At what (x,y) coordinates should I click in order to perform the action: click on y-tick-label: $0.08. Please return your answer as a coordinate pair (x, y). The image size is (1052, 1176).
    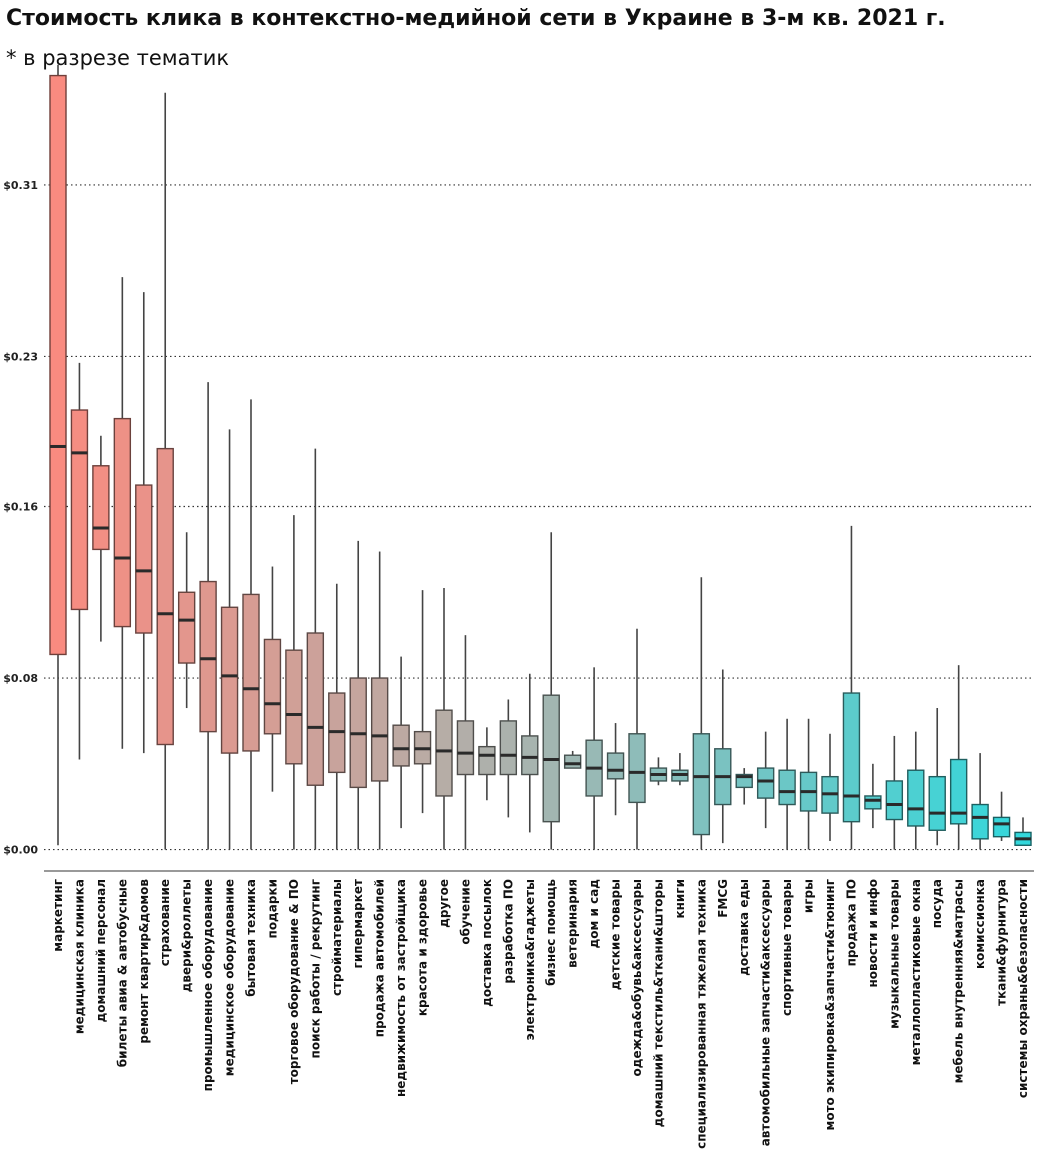
    Looking at the image, I should click on (20, 678).